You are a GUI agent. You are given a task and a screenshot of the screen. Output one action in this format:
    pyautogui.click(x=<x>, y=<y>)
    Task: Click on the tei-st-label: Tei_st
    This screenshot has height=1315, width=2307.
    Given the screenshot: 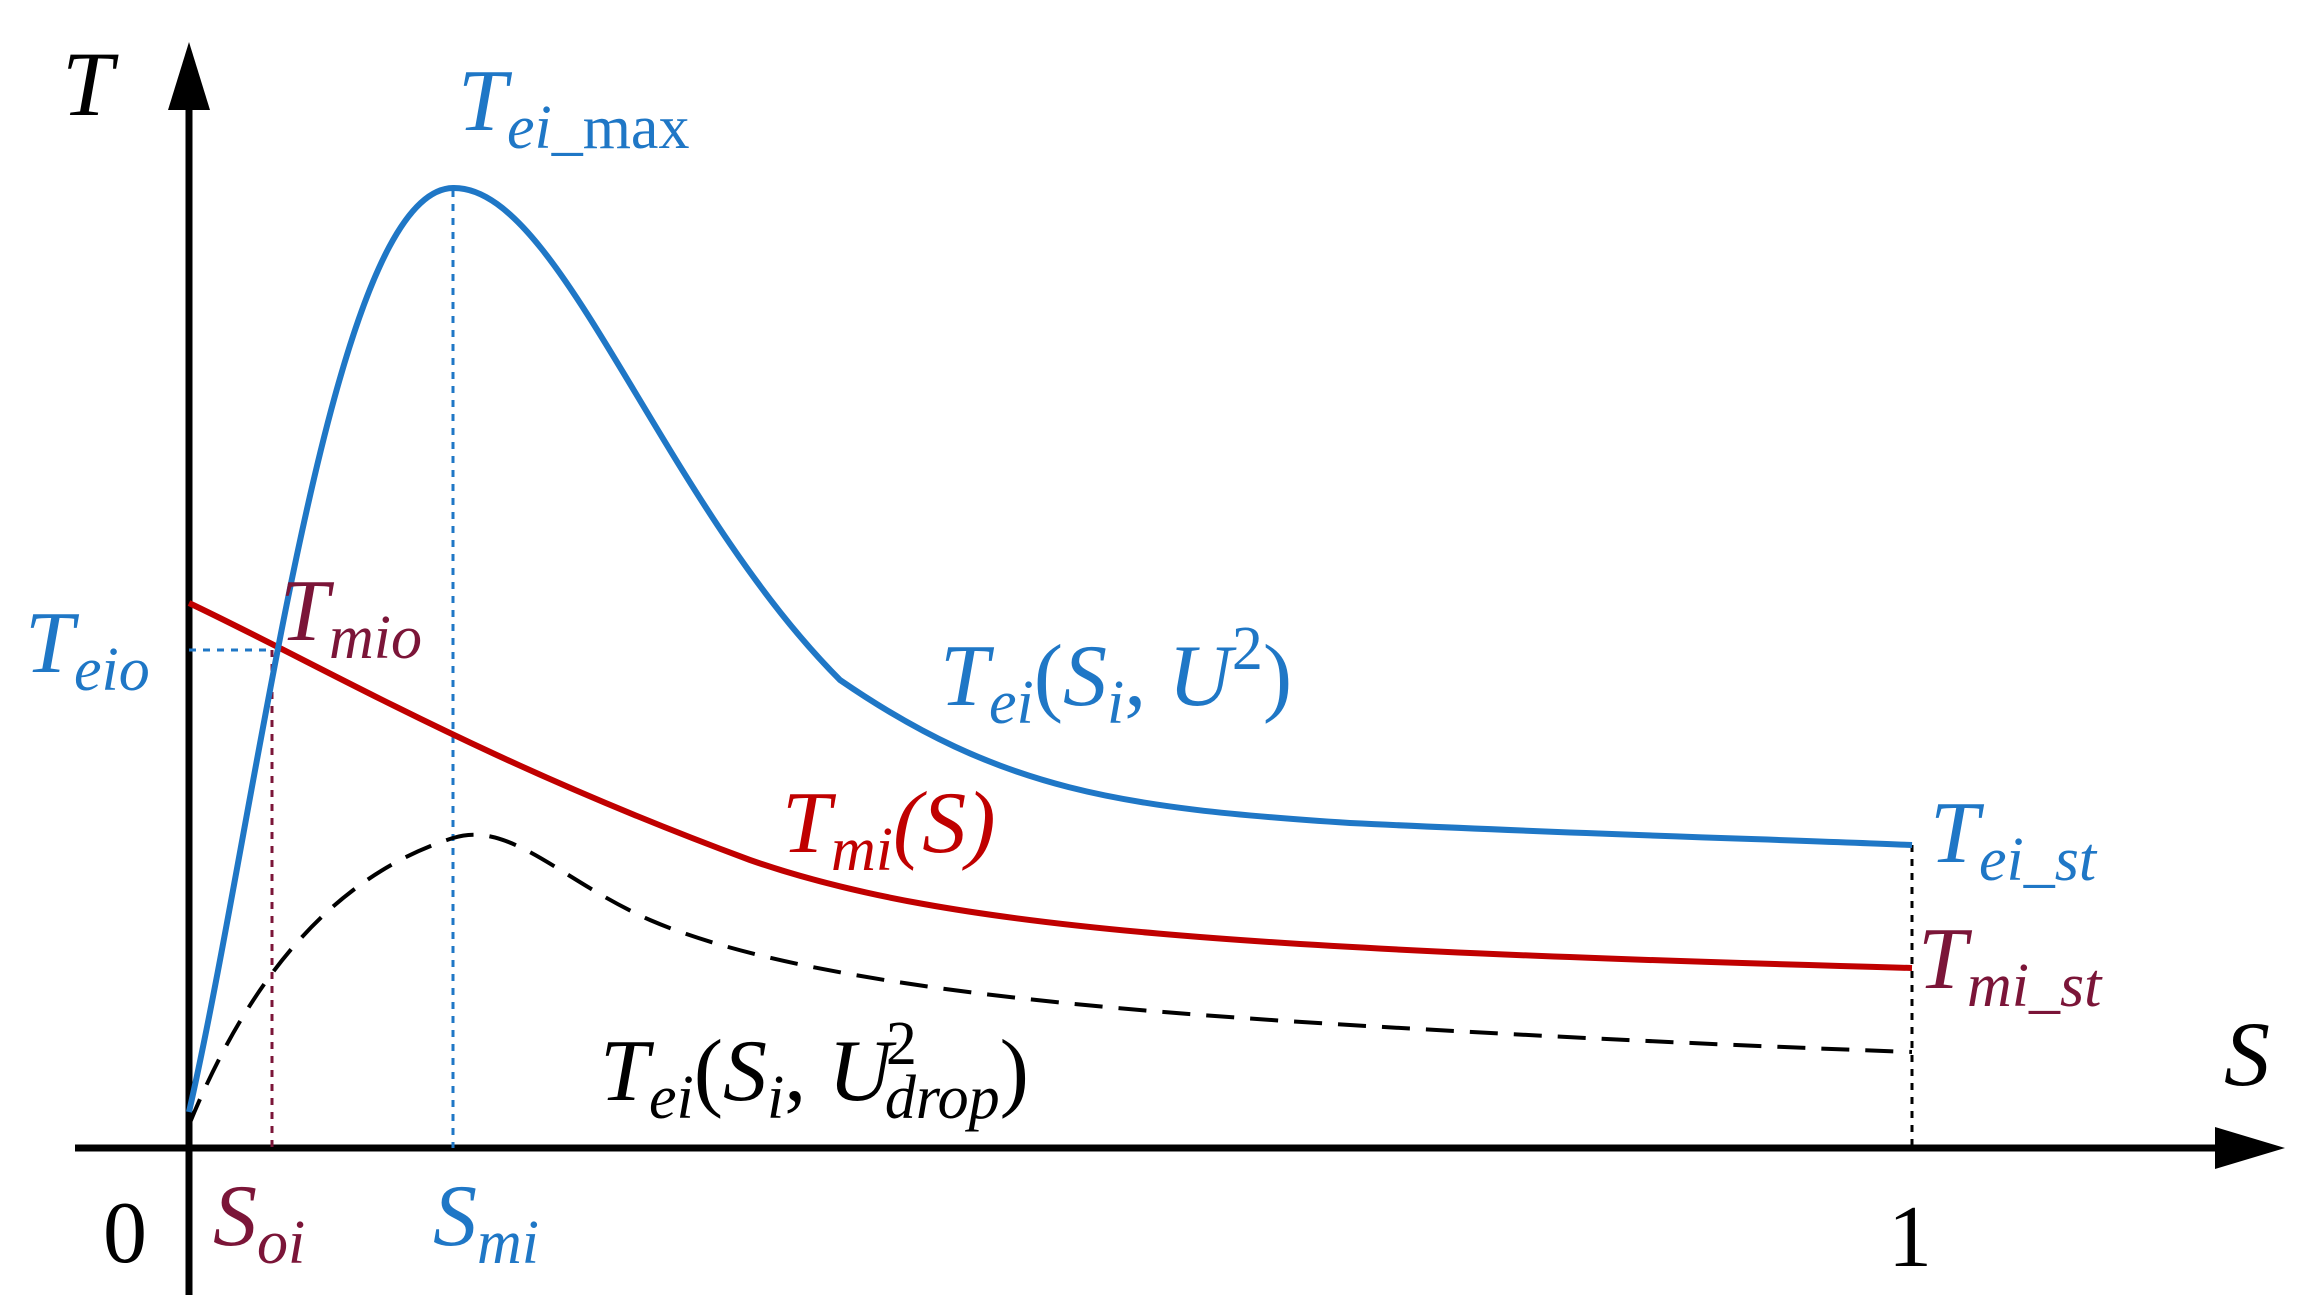 What is the action you would take?
    pyautogui.click(x=2014, y=839)
    